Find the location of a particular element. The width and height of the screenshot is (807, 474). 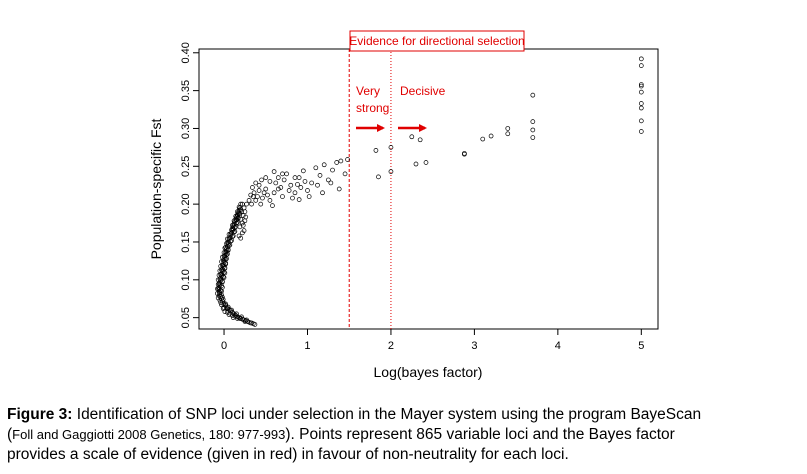

annotation-box is located at coordinates (437, 41).